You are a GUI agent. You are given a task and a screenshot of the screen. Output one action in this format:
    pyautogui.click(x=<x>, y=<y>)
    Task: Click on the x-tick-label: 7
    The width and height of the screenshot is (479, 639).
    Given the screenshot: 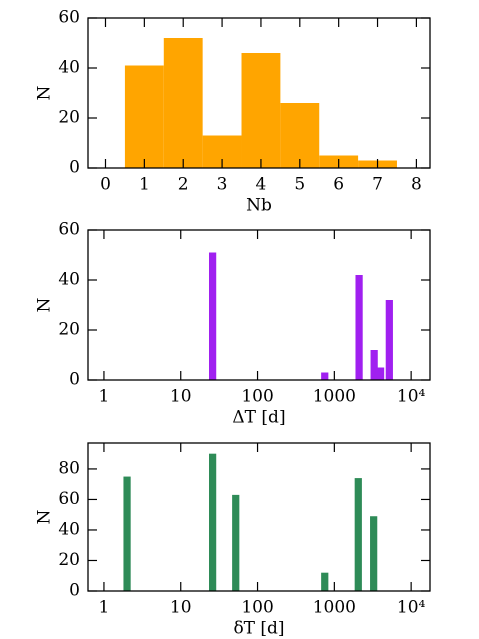 What is the action you would take?
    pyautogui.click(x=377, y=185)
    